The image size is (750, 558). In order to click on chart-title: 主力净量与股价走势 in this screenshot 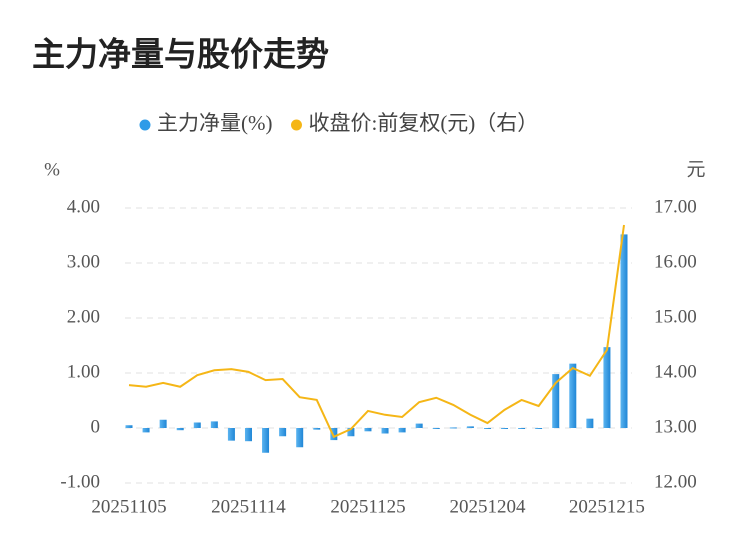, I will do `click(180, 54)`.